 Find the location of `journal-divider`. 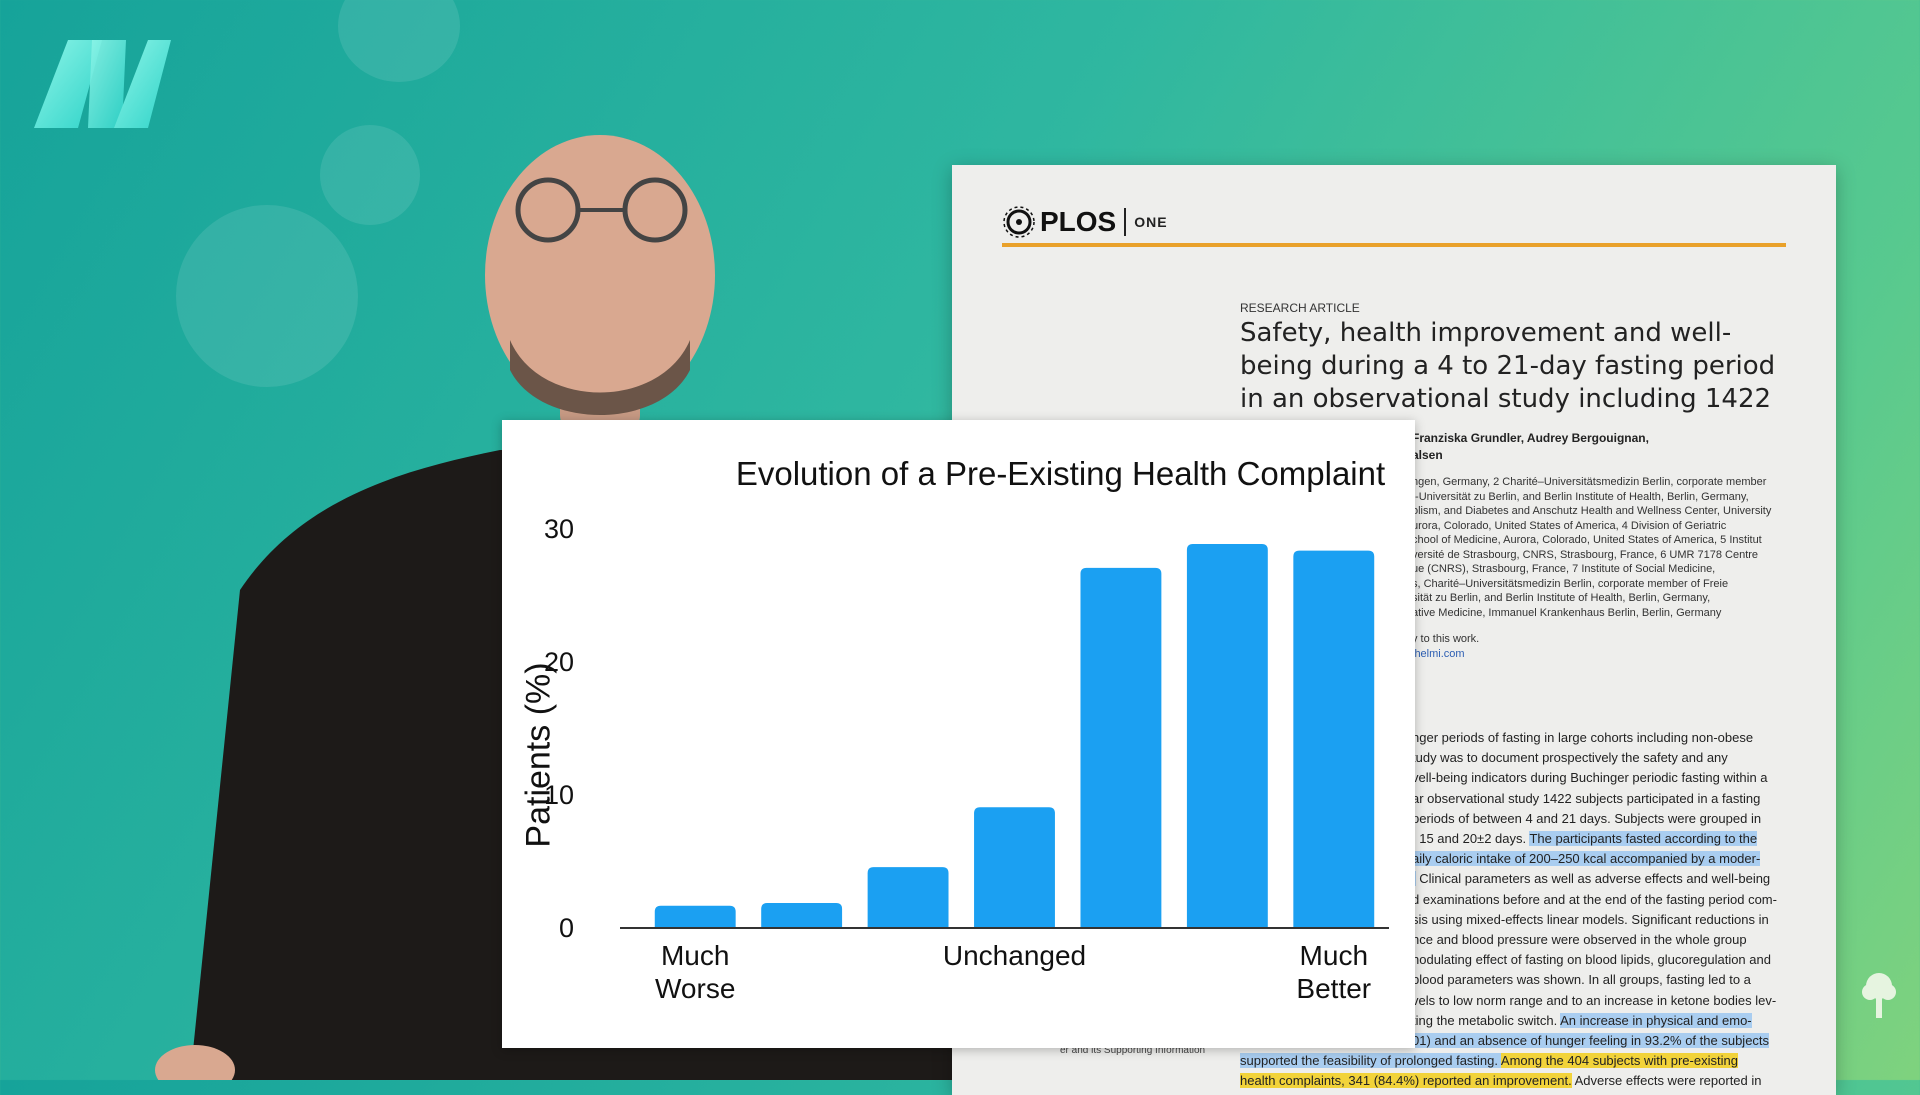

journal-divider is located at coordinates (1125, 222).